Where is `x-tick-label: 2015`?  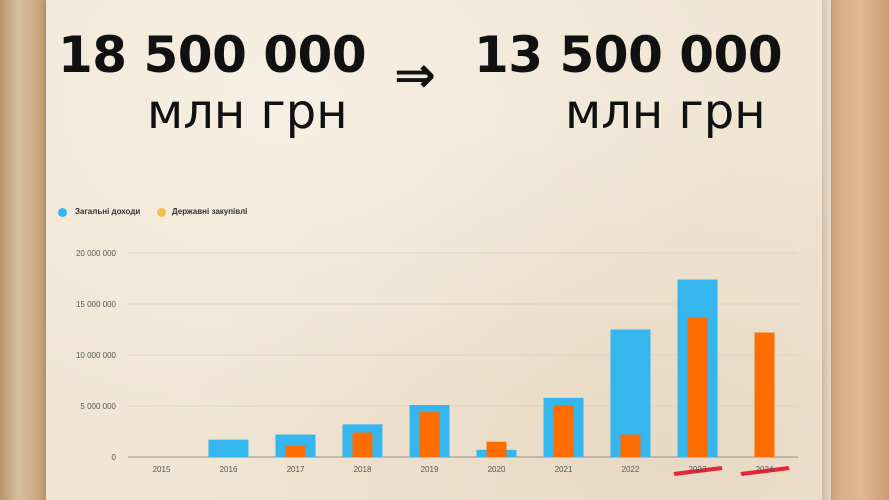
x-tick-label: 2015 is located at coordinates (162, 469).